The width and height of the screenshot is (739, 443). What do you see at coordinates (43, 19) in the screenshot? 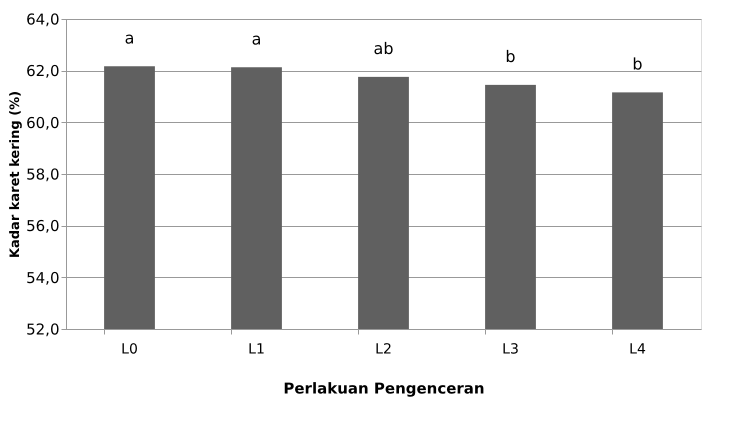
I see `y-tick-label: 64,0` at bounding box center [43, 19].